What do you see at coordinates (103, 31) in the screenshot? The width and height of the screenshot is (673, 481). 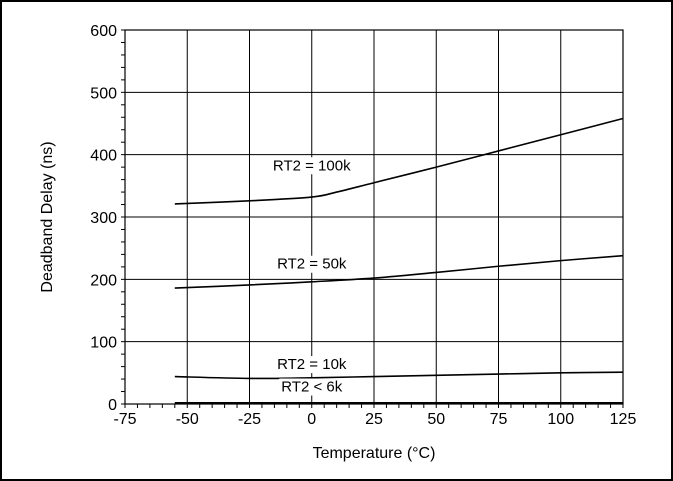 I see `y-tick-label: 600` at bounding box center [103, 31].